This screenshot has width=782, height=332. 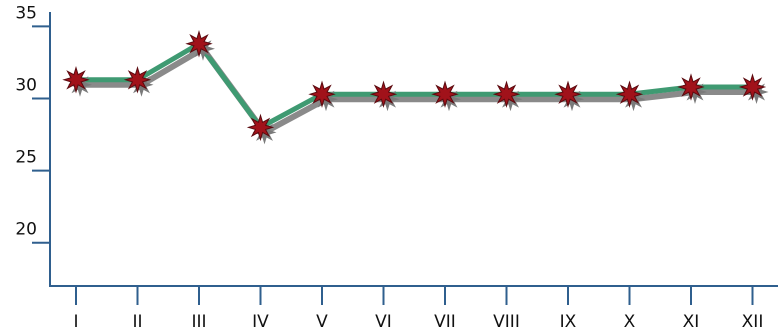 I want to click on data-point-VIII, so click(x=506, y=94).